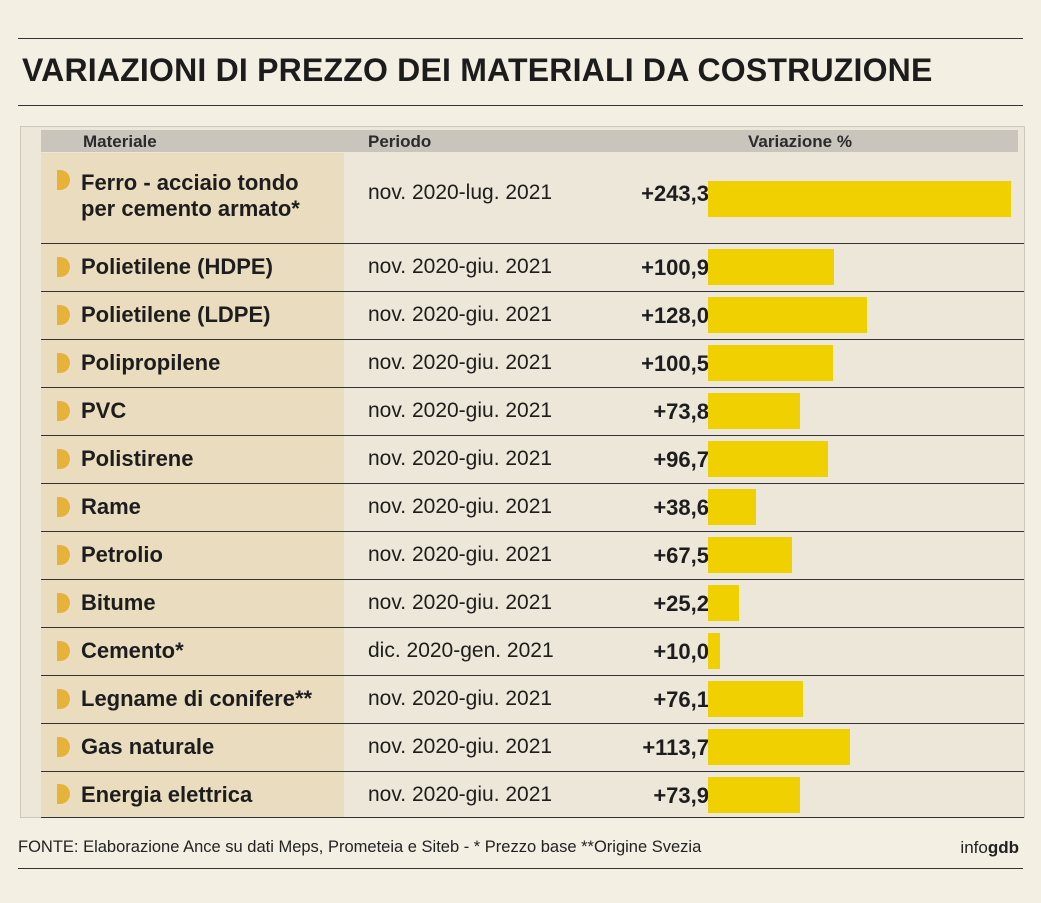  Describe the element at coordinates (120, 141) in the screenshot. I see `header-material: Materiale` at that location.